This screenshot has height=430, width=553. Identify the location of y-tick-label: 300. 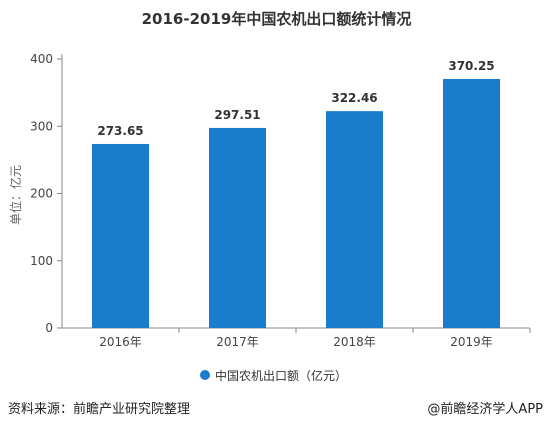
(41, 126).